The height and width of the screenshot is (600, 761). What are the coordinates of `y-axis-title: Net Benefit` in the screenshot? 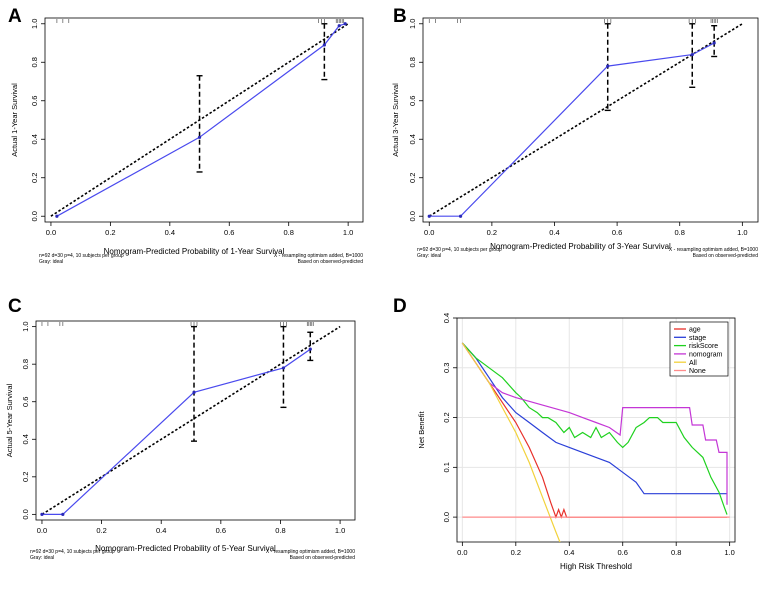 It's located at (421, 430).